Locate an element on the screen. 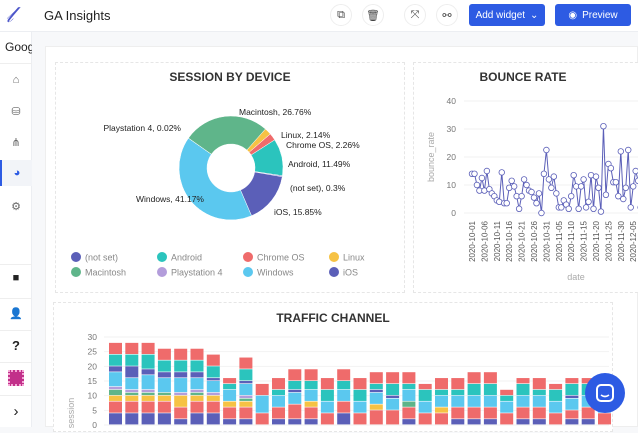  add-widget-button: Add widget⌄ is located at coordinates (507, 15).